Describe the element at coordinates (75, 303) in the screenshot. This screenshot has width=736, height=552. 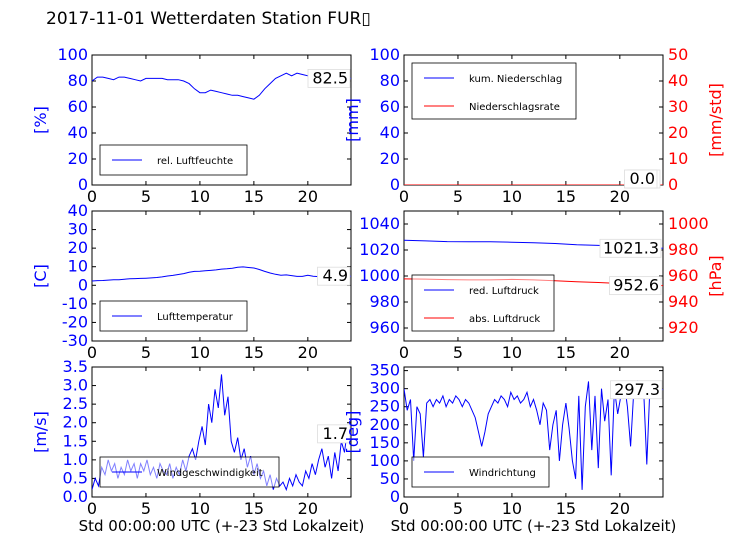
I see `temperature-ytick-label: -10` at that location.